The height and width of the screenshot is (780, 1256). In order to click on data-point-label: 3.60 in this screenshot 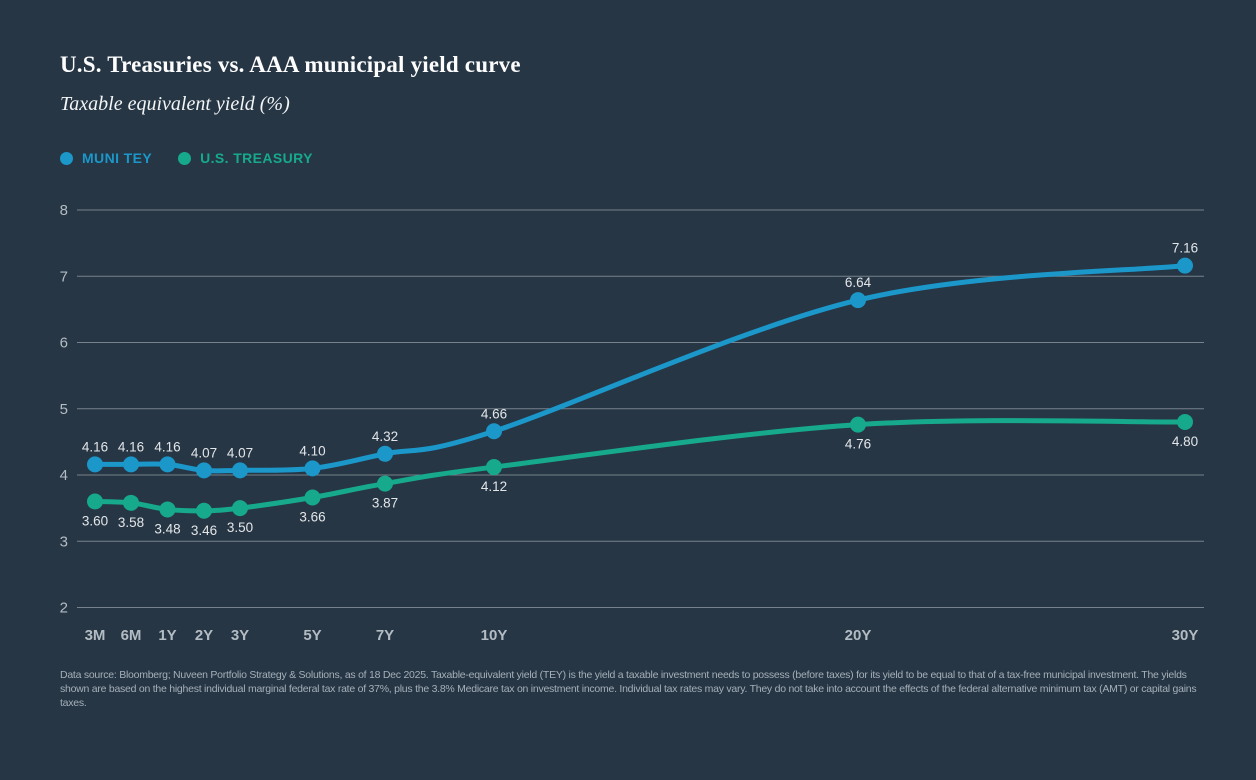, I will do `click(95, 521)`.